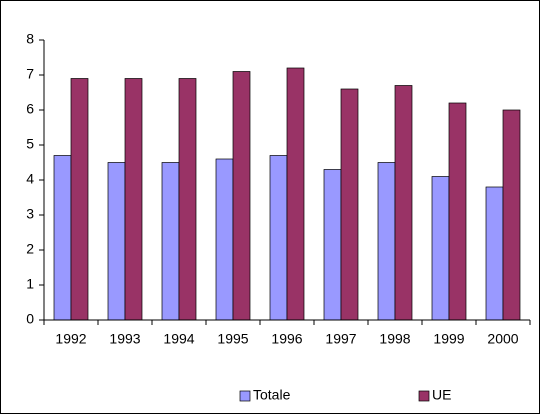  Describe the element at coordinates (340, 339) in the screenshot. I see `x-tick-label: 1997` at that location.